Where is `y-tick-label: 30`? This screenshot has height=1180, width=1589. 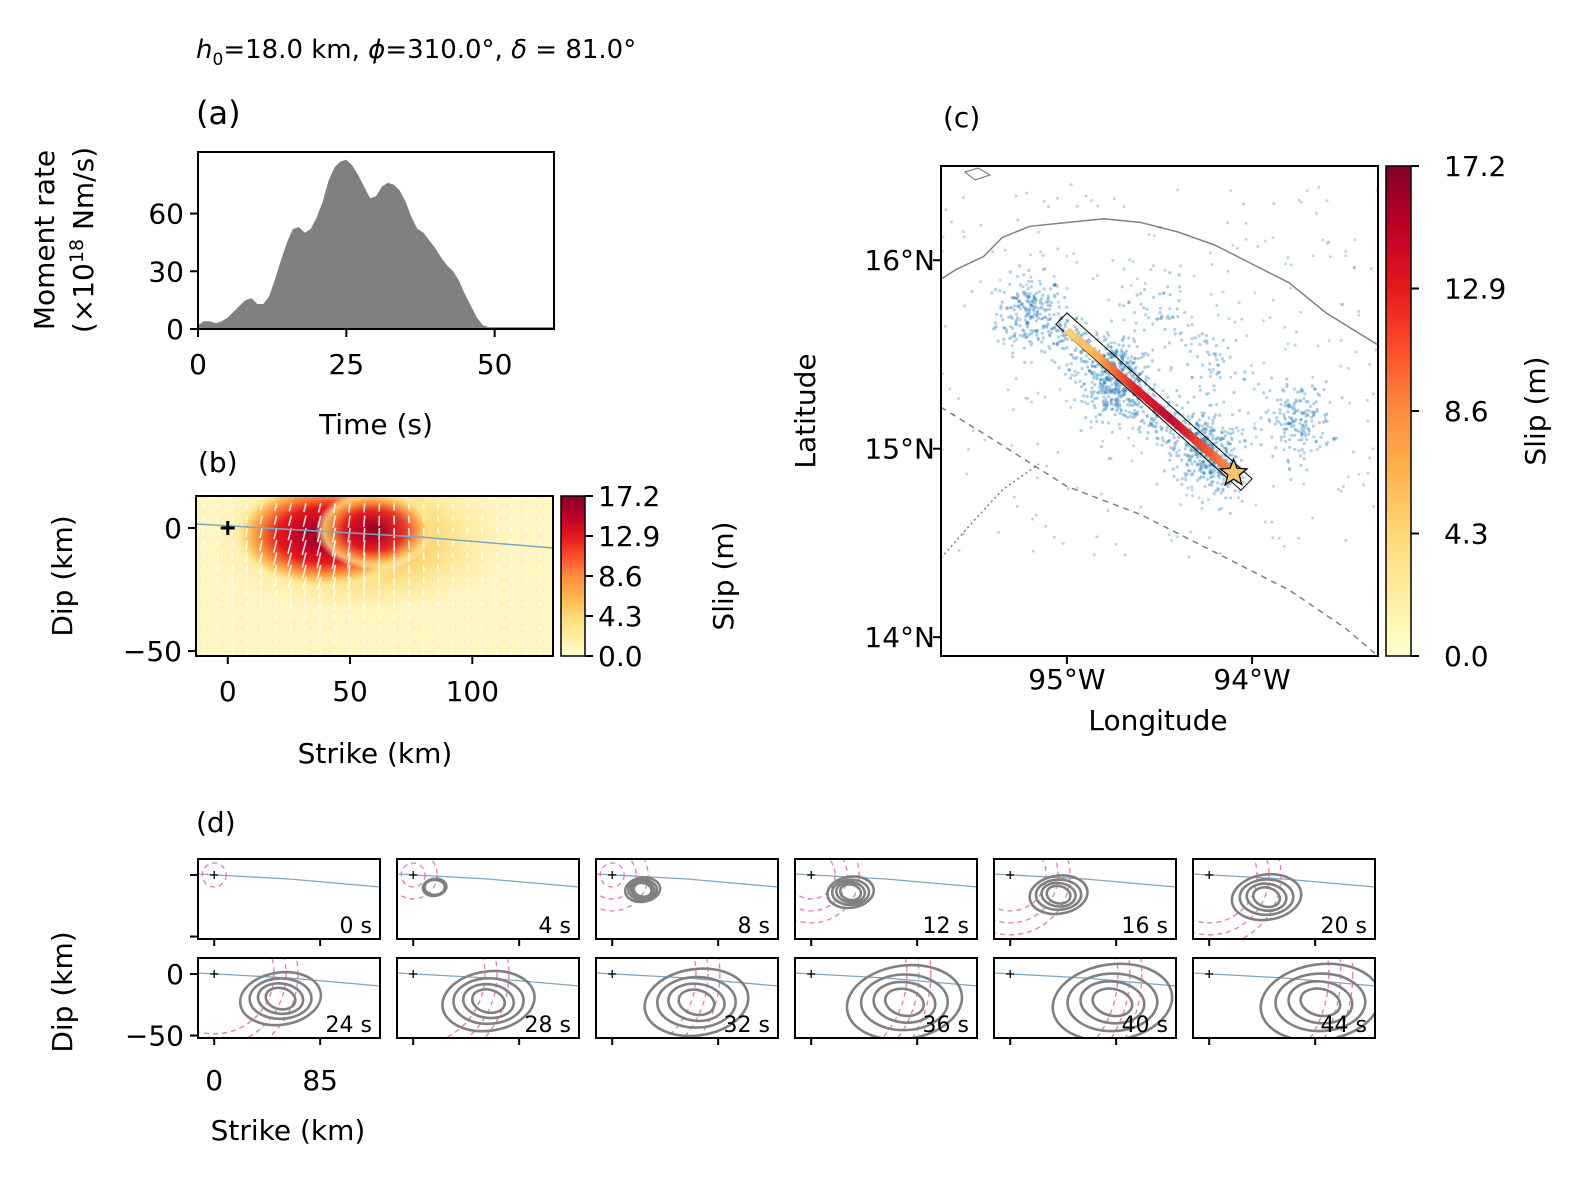 y-tick-label: 30 is located at coordinates (166, 271).